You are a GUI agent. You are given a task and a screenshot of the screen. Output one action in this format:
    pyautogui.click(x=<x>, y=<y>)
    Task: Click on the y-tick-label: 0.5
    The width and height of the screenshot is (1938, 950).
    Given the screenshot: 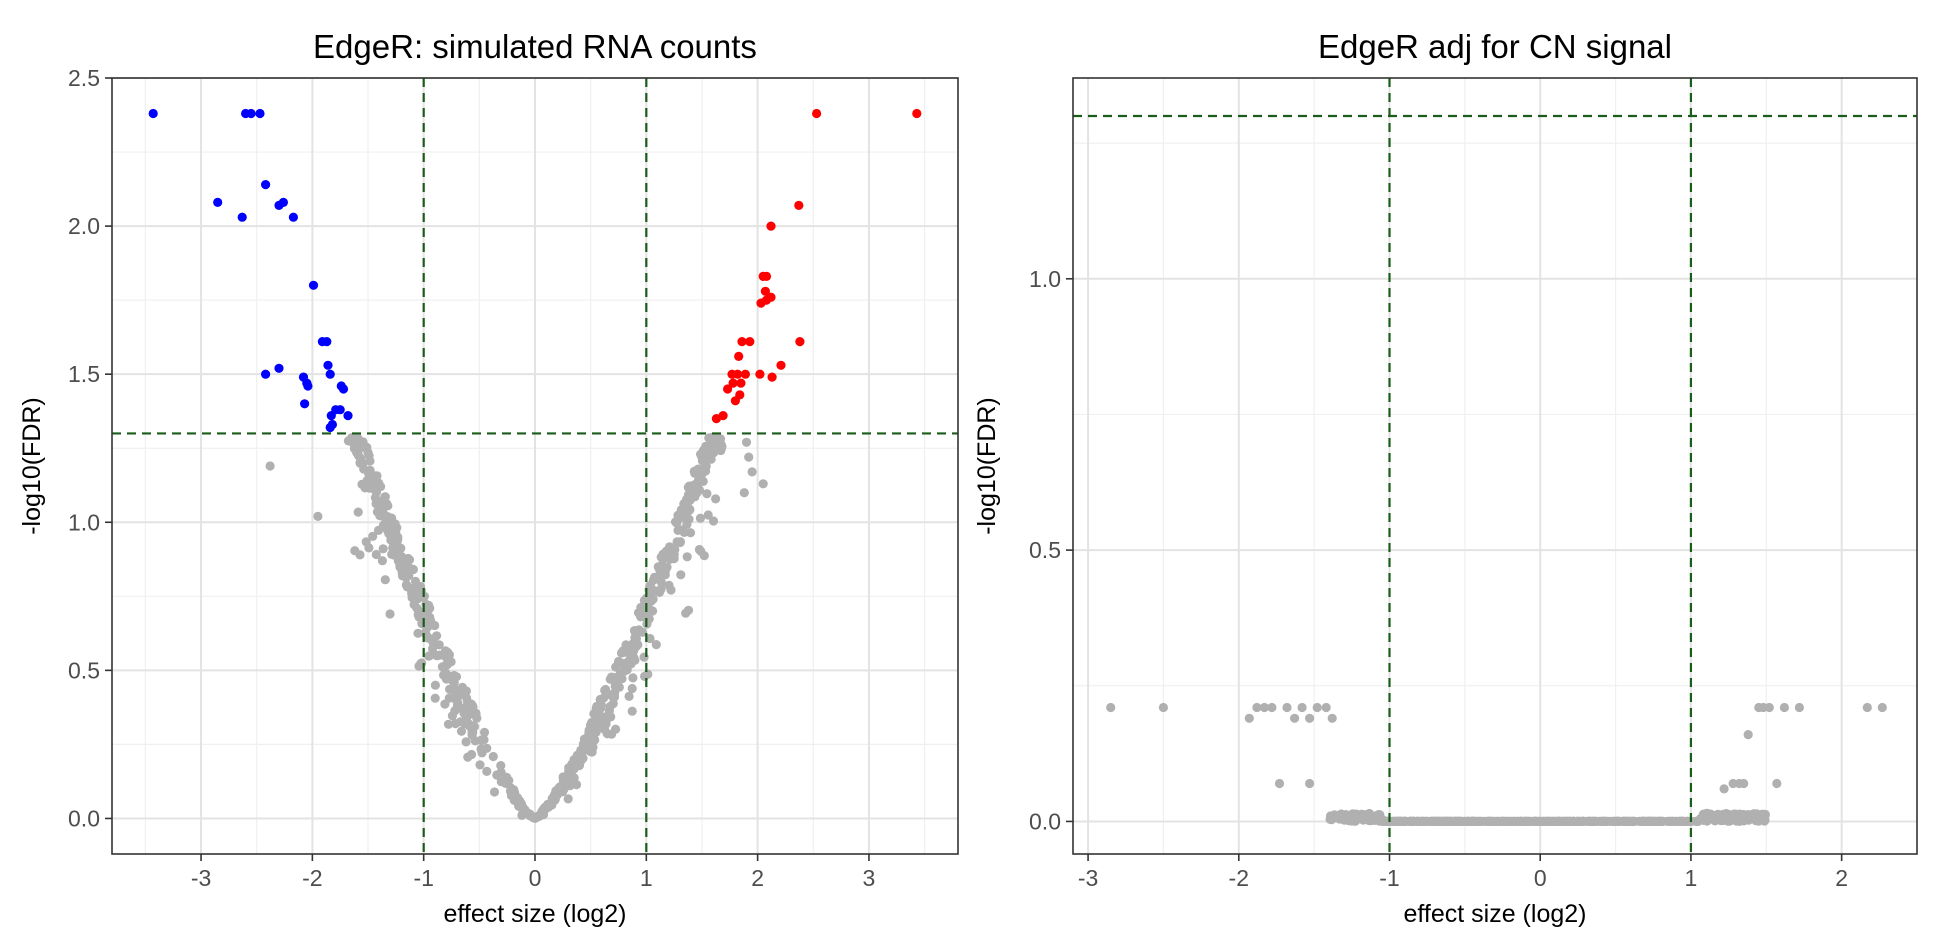 What is the action you would take?
    pyautogui.click(x=1045, y=550)
    